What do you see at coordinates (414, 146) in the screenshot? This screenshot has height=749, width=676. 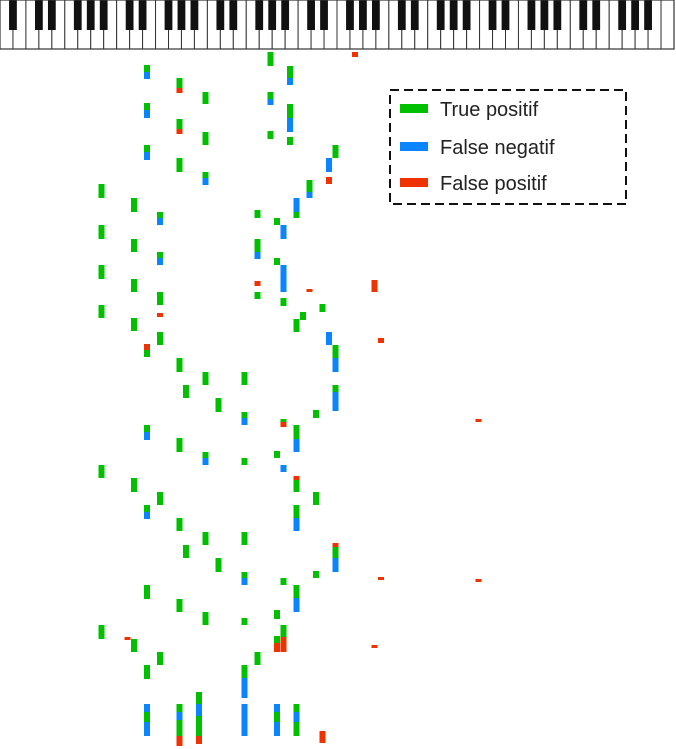 I see `legend-swatch-false-negatif` at bounding box center [414, 146].